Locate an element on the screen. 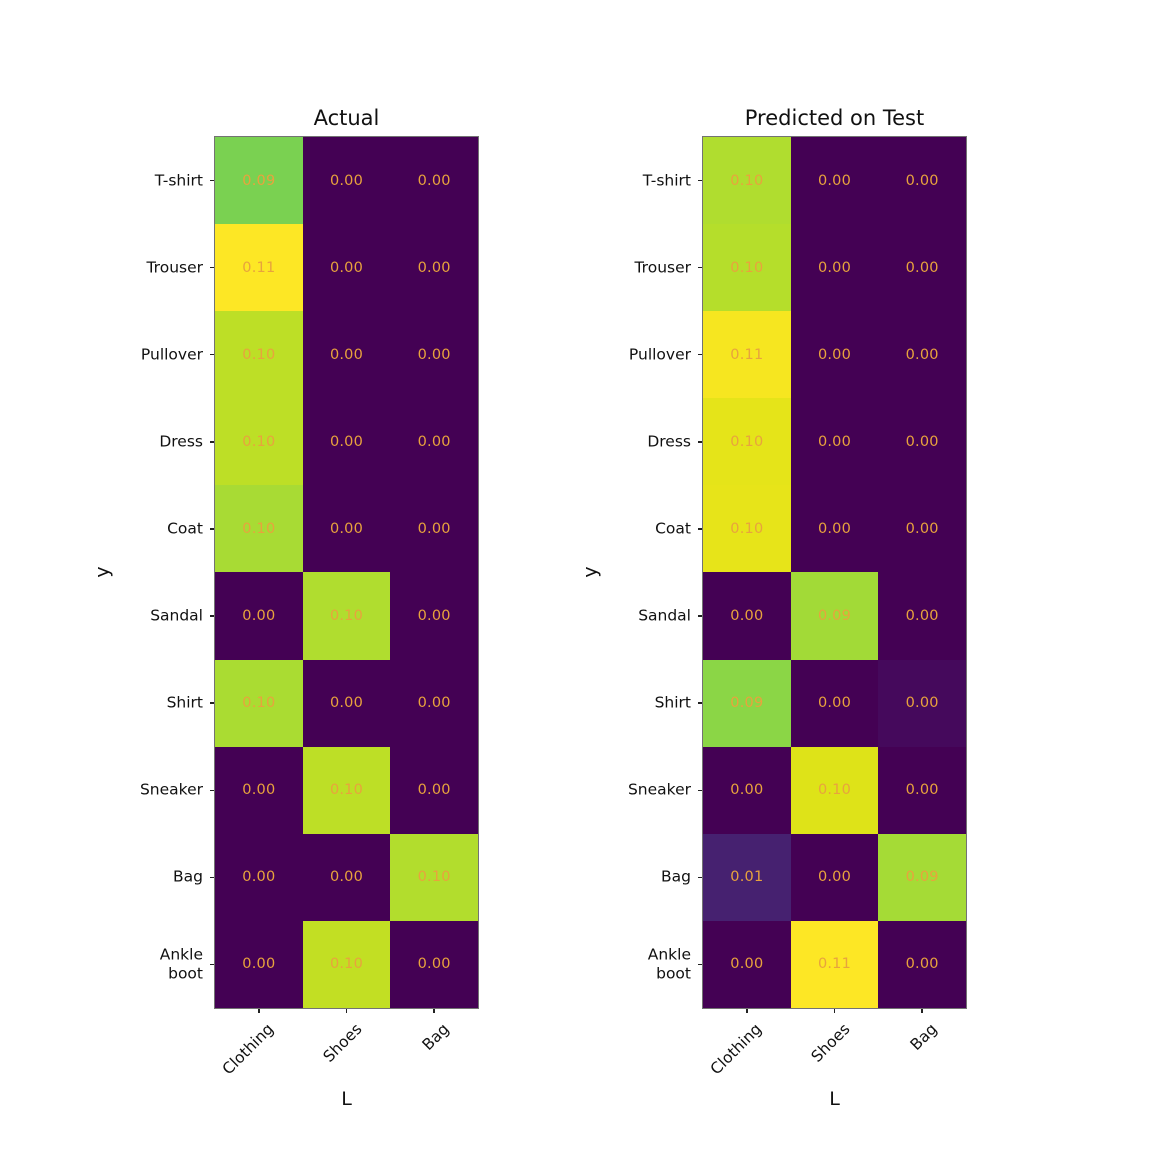  y-axis-label-actual: y is located at coordinates (102, 571).